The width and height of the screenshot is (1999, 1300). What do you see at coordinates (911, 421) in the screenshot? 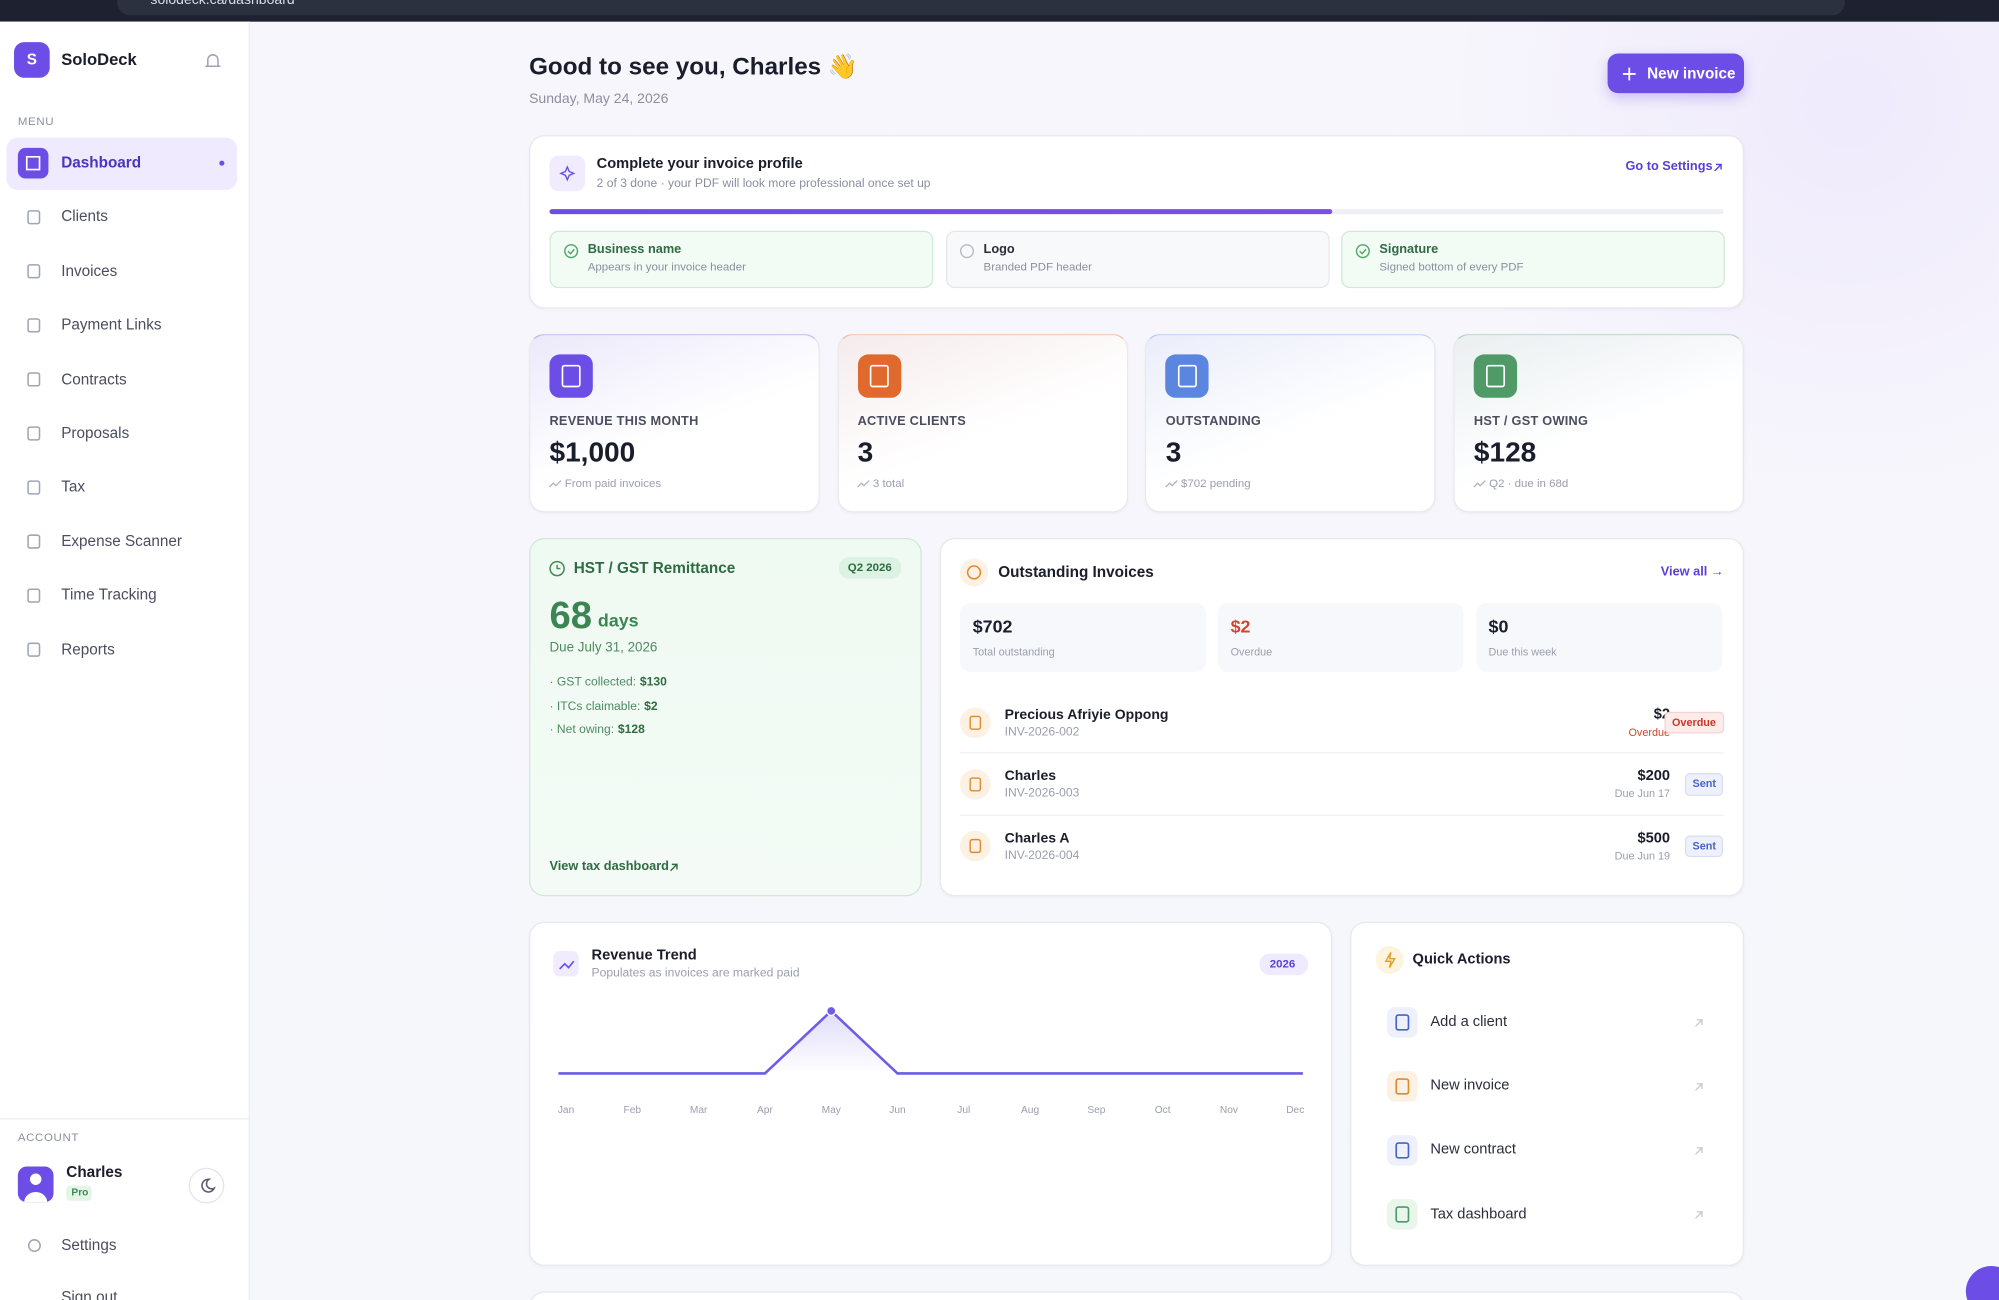
I see `stat-label: ACTIVE CLIENTS` at bounding box center [911, 421].